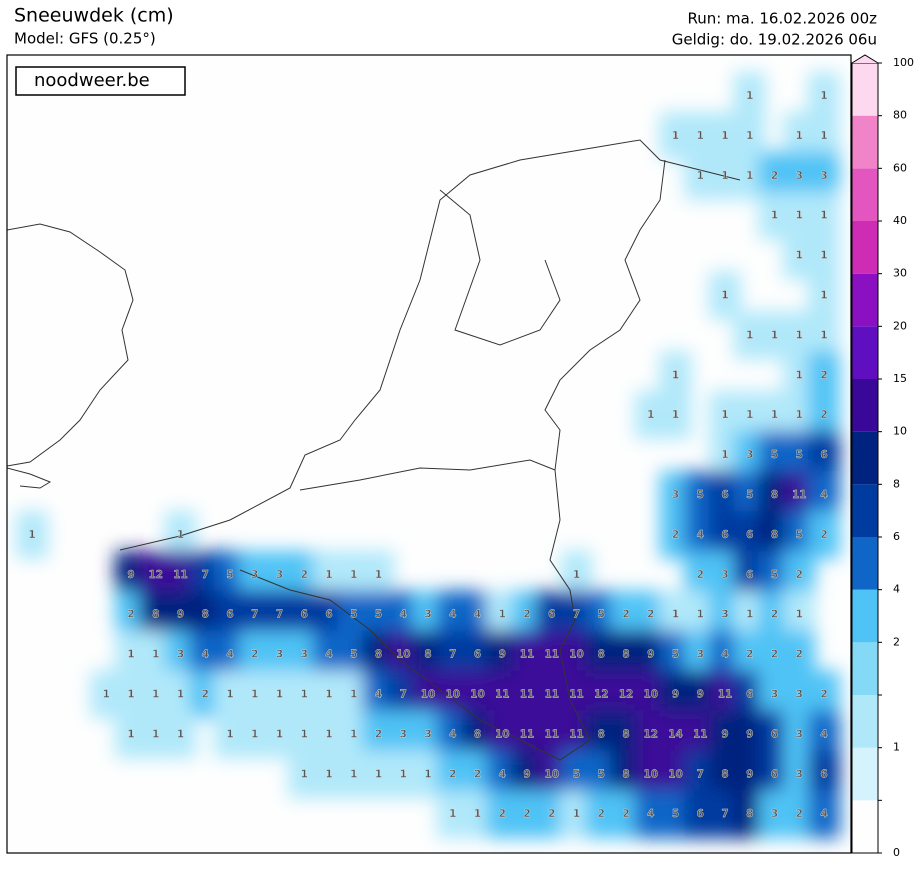  I want to click on england-coast, so click(70, 345).